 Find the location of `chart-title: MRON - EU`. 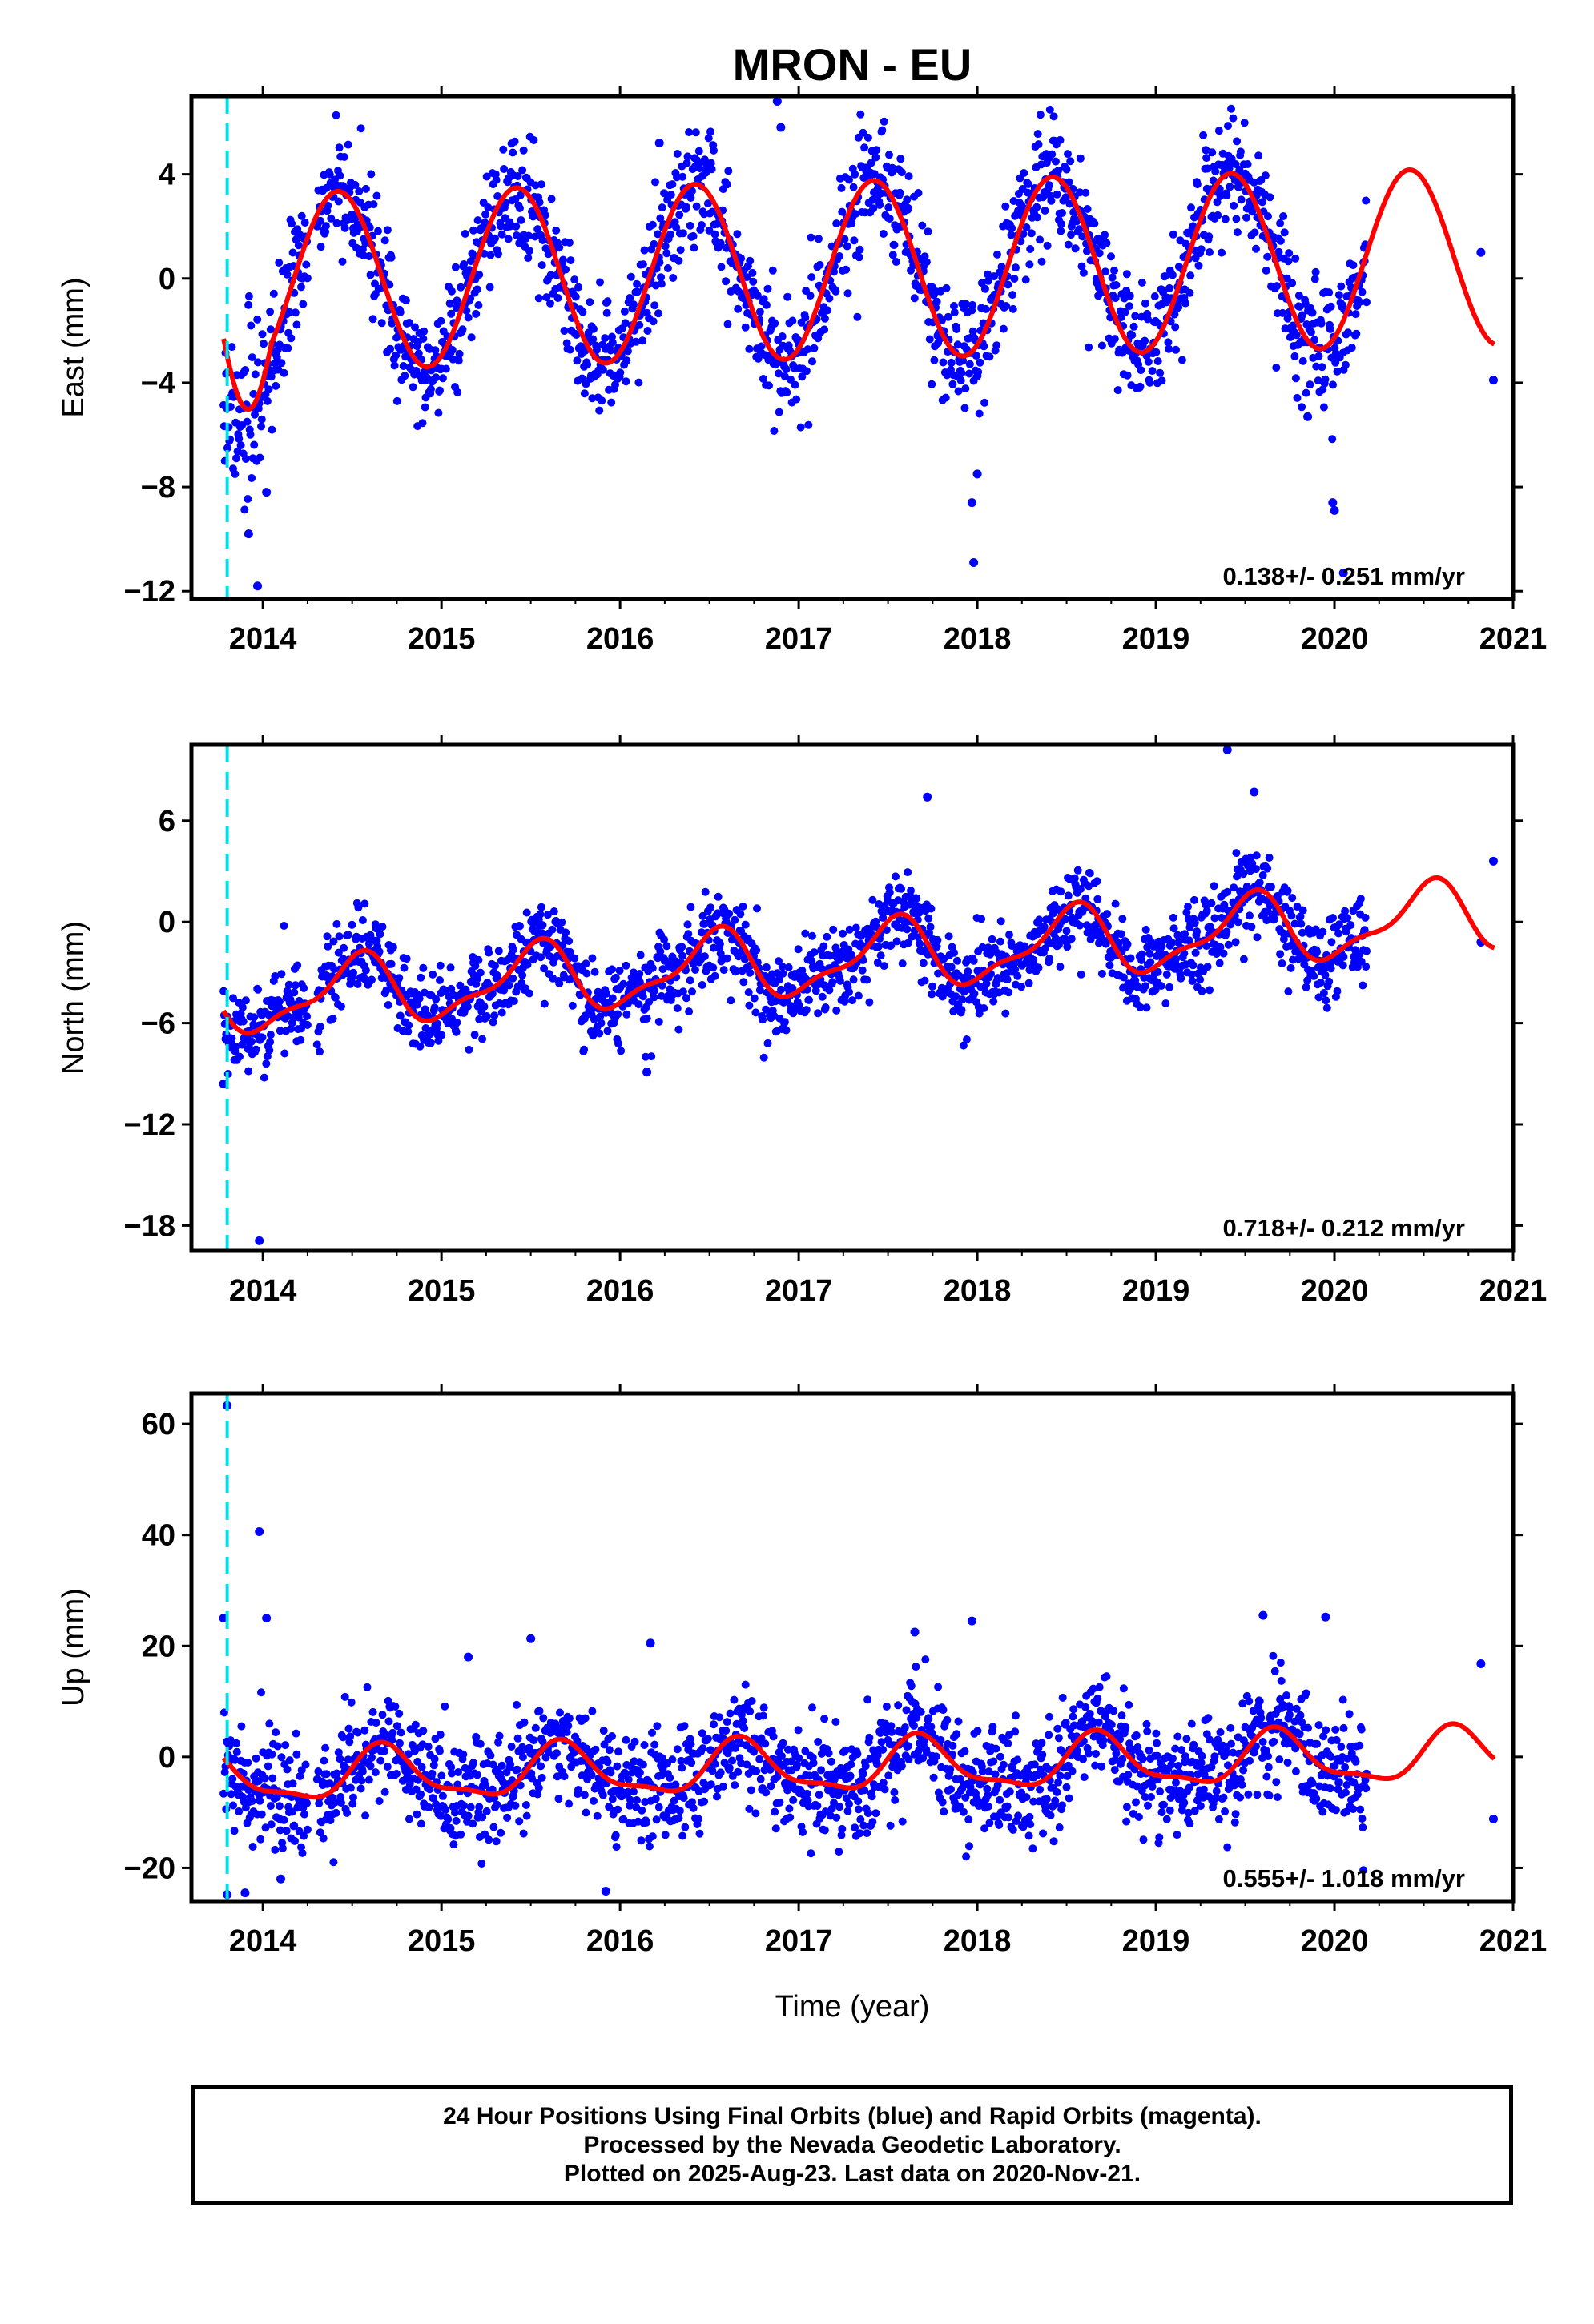

chart-title: MRON - EU is located at coordinates (852, 64).